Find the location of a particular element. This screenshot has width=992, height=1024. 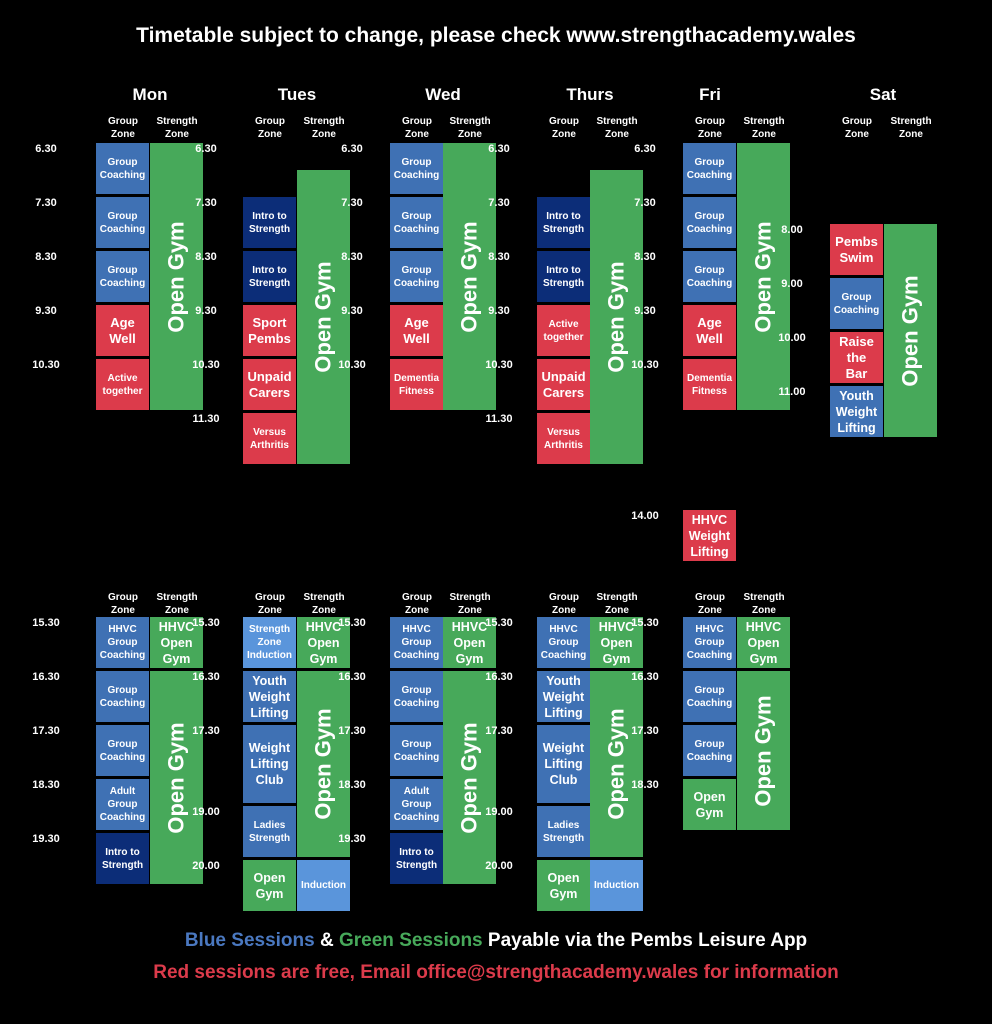

session-sport-pembs-tue: Sport Pembs is located at coordinates (269, 330).